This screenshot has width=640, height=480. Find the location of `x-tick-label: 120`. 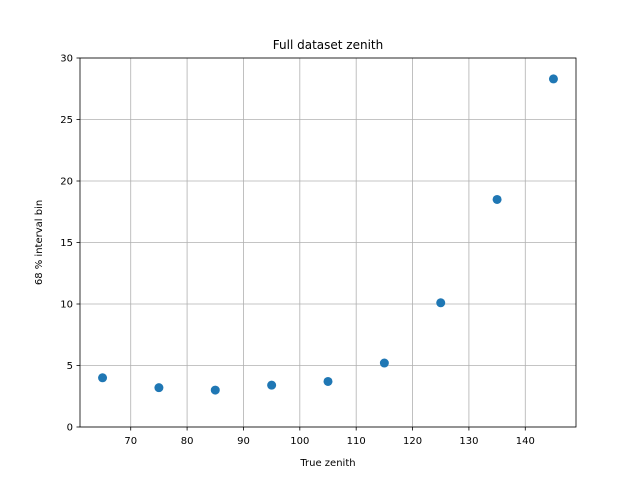

x-tick-label: 120 is located at coordinates (412, 441).